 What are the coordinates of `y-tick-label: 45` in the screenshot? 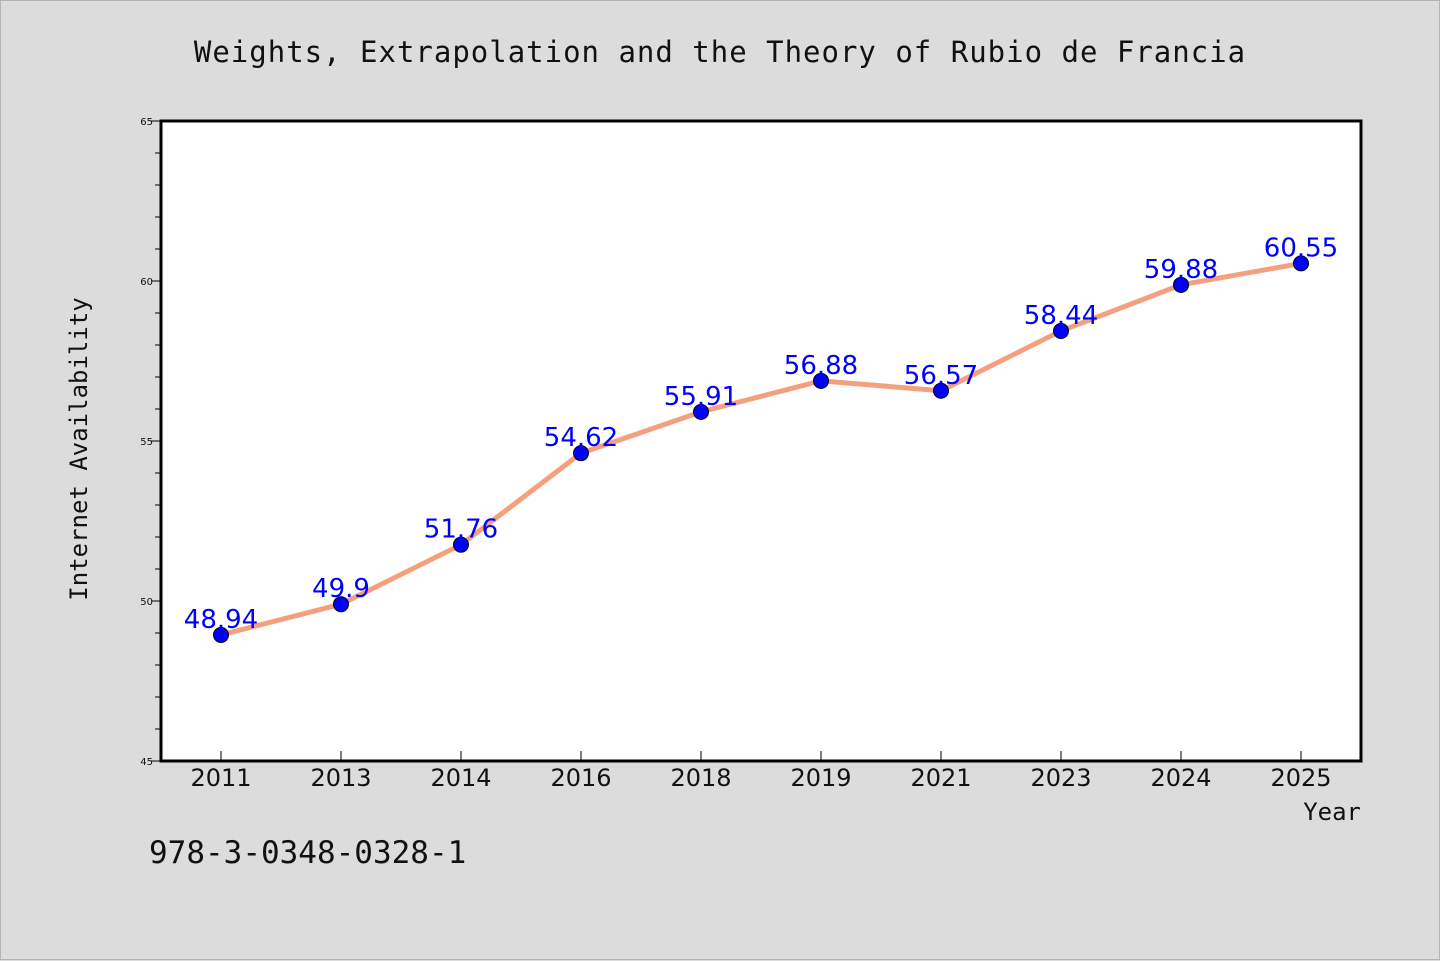 It's located at (146, 762).